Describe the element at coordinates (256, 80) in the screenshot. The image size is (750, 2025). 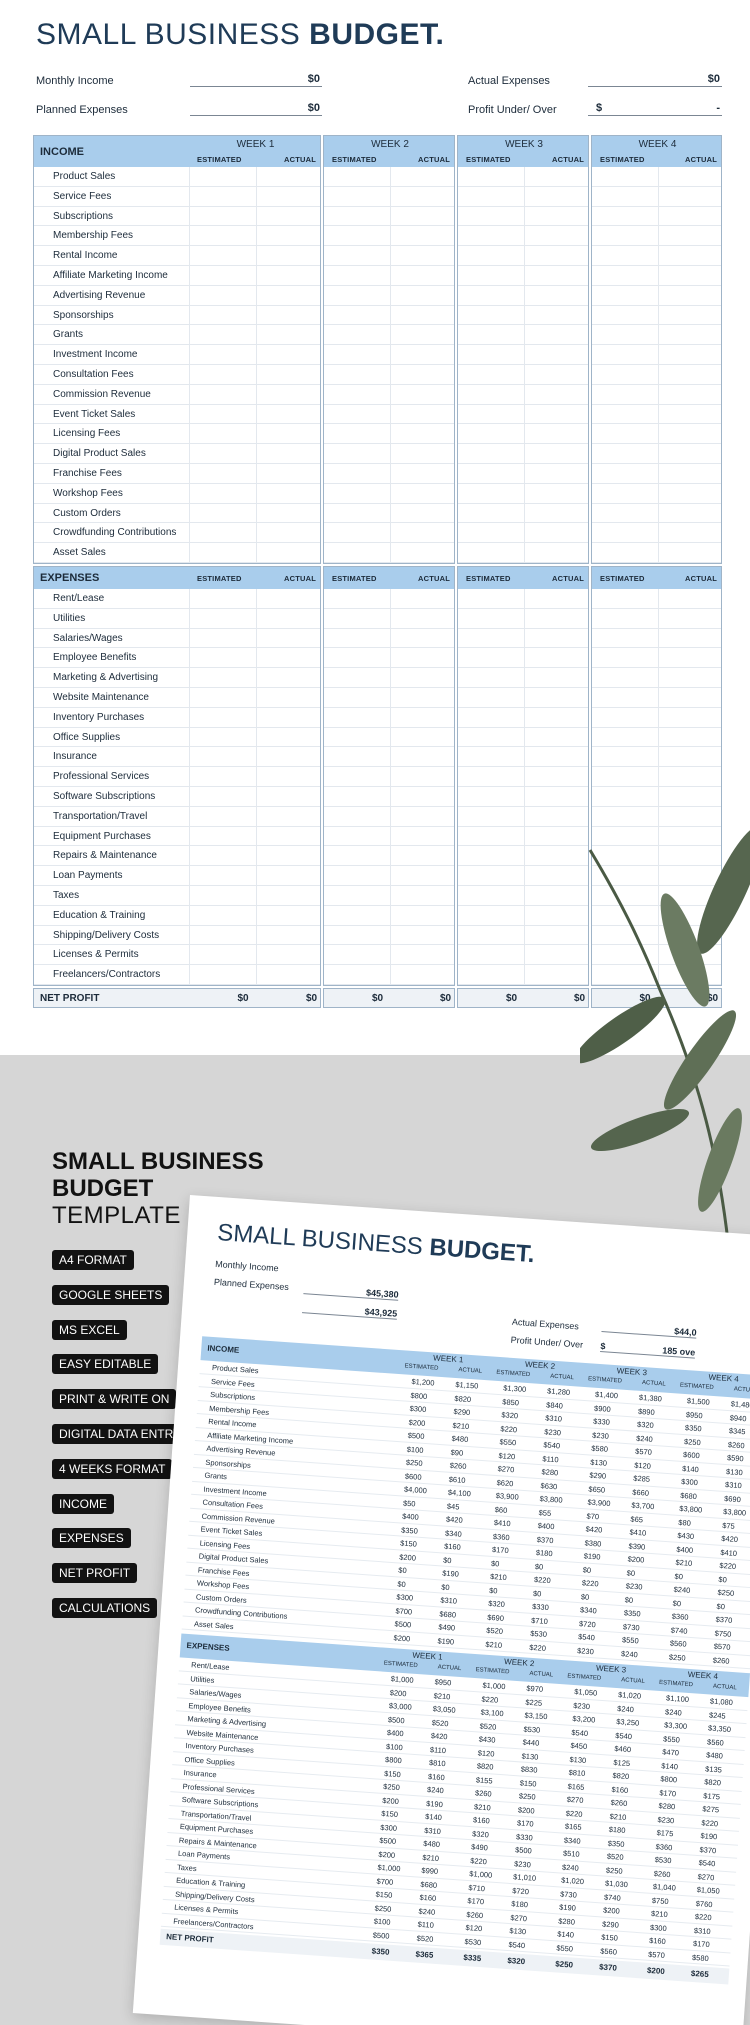
I see `monthly-income-field: $0` at that location.